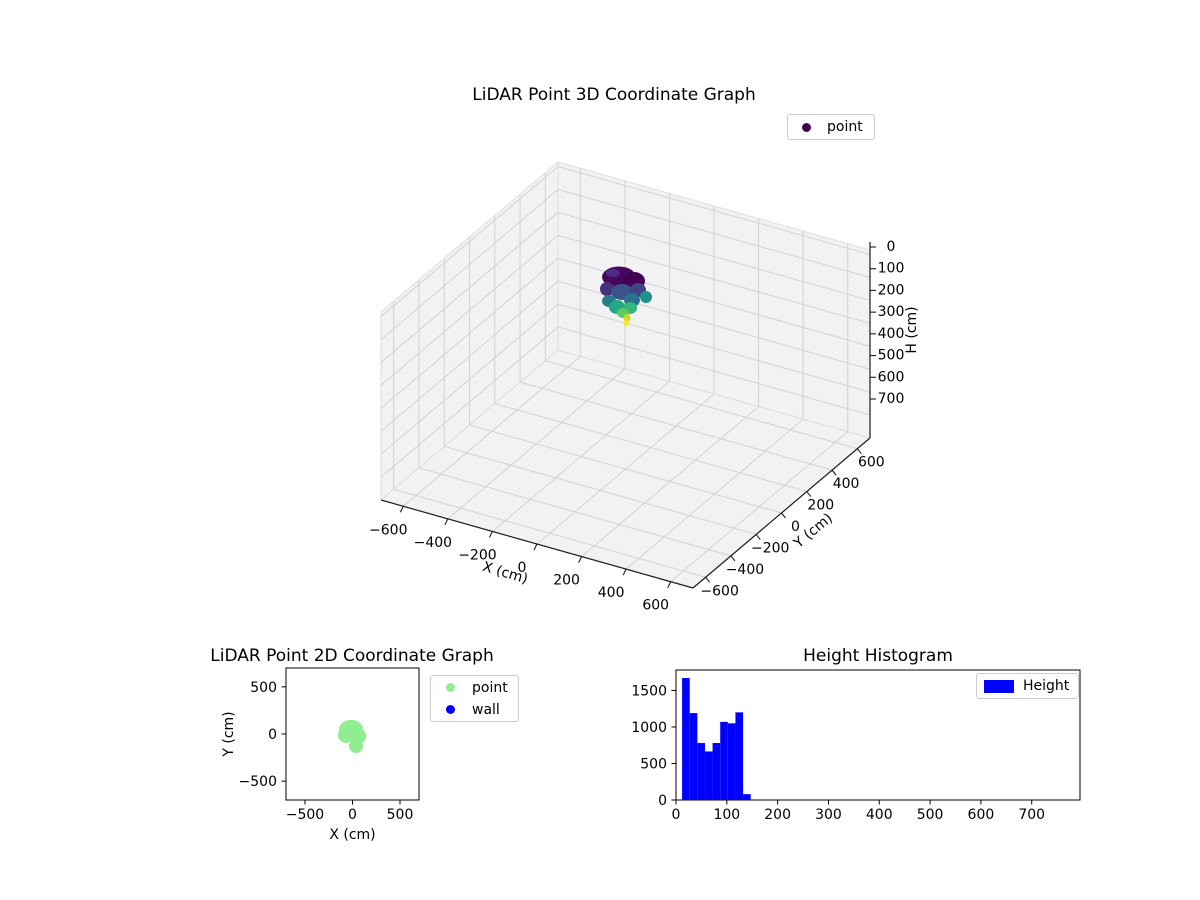 The height and width of the screenshot is (900, 1200). What do you see at coordinates (229, 734) in the screenshot?
I see `svg-text: Y (cm)` at bounding box center [229, 734].